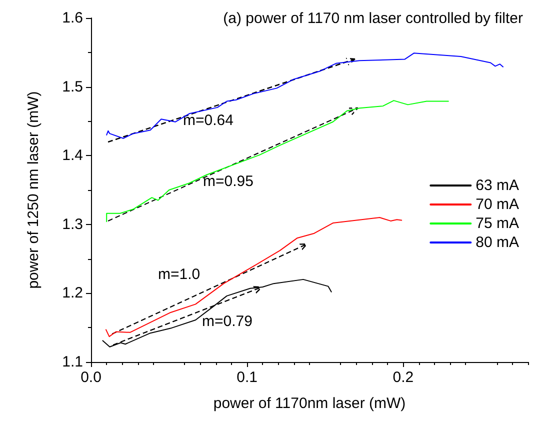  I want to click on legend-label: 80 mA, so click(498, 242).